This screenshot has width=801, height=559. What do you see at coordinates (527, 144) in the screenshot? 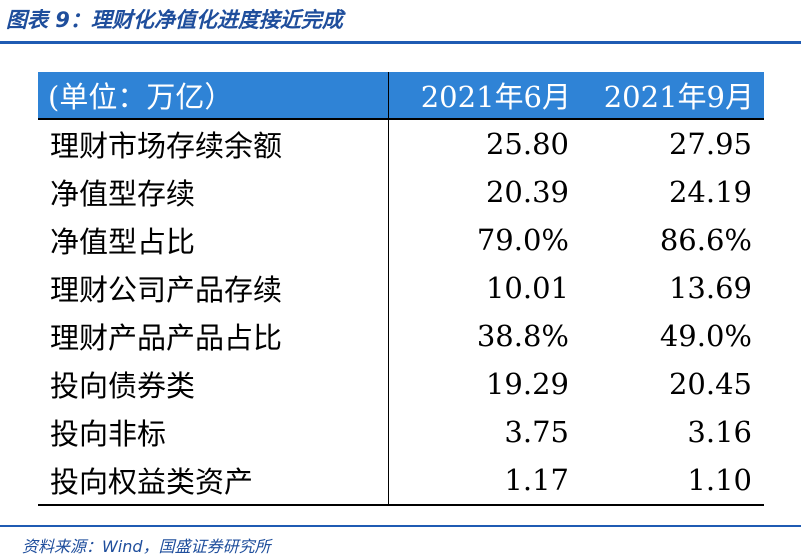
I see `cell-2021-06: 25.80` at bounding box center [527, 144].